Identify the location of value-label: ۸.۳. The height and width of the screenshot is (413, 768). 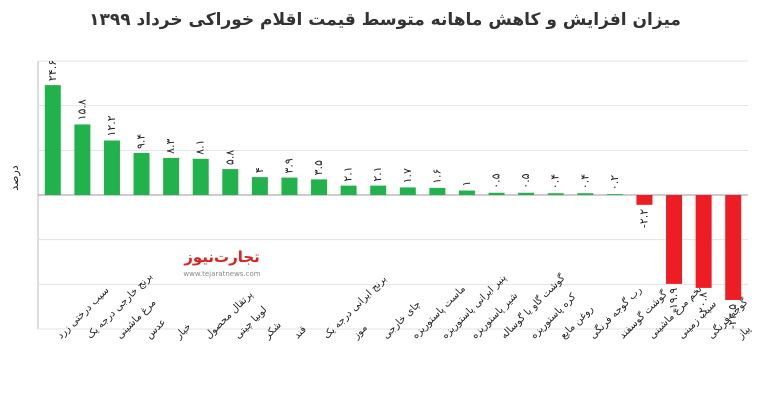
(170, 146).